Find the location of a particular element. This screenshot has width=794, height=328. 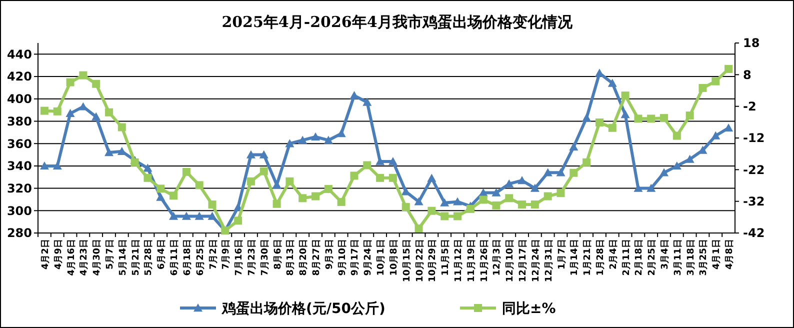

legend-label: 同比±% is located at coordinates (529, 308).